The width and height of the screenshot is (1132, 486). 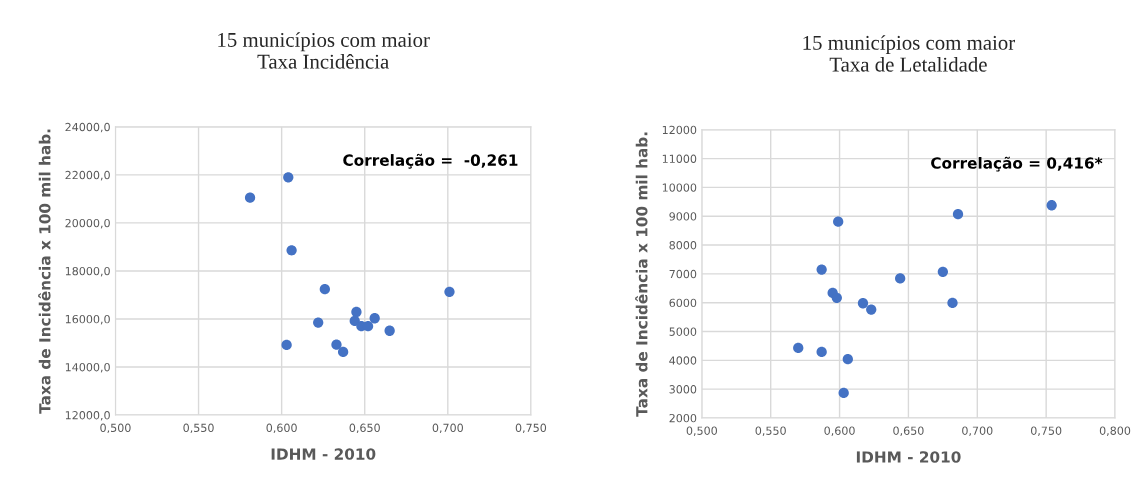 I want to click on y-tick-label: 14000,0, so click(x=87, y=367).